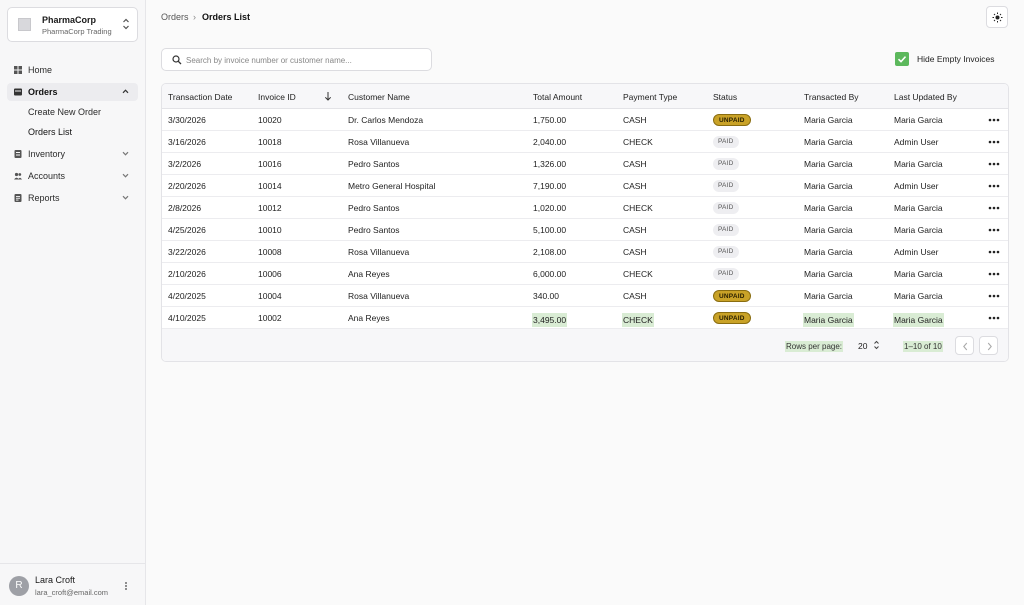  What do you see at coordinates (177, 60) in the screenshot?
I see `search-icon` at bounding box center [177, 60].